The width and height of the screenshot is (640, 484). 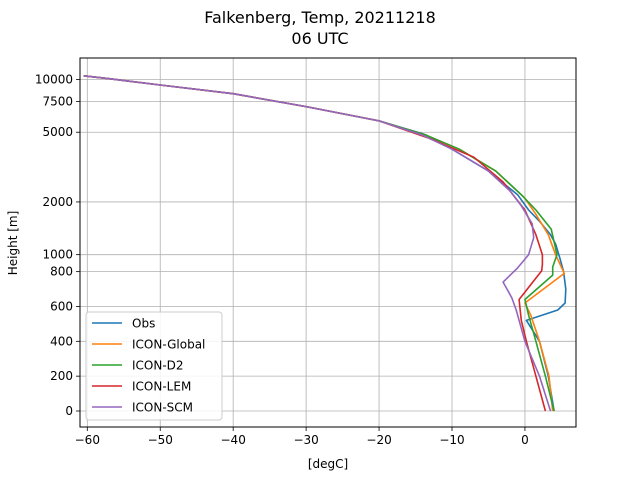 What do you see at coordinates (328, 464) in the screenshot?
I see `x-axis-label: [degC]` at bounding box center [328, 464].